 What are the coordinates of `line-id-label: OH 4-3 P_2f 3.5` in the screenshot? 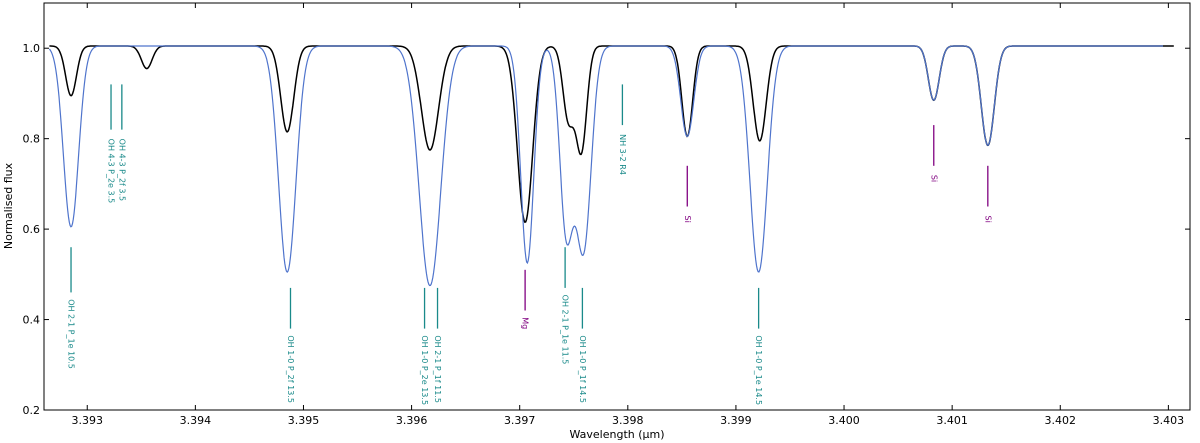 It's located at (121, 170).